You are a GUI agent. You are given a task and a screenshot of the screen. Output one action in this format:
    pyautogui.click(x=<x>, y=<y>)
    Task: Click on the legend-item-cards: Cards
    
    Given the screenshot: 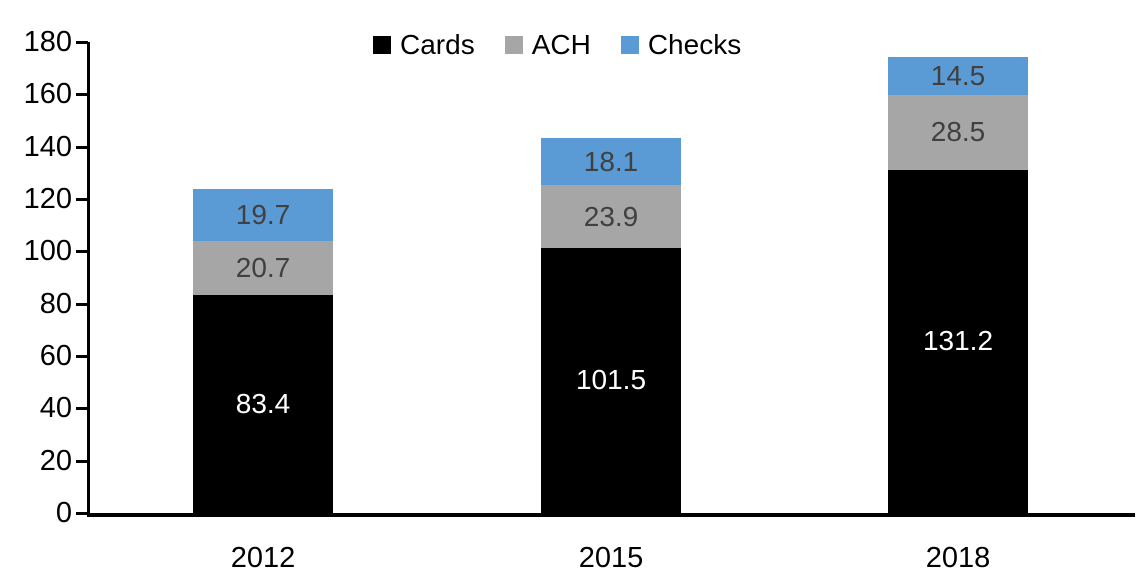 What is the action you would take?
    pyautogui.click(x=424, y=45)
    